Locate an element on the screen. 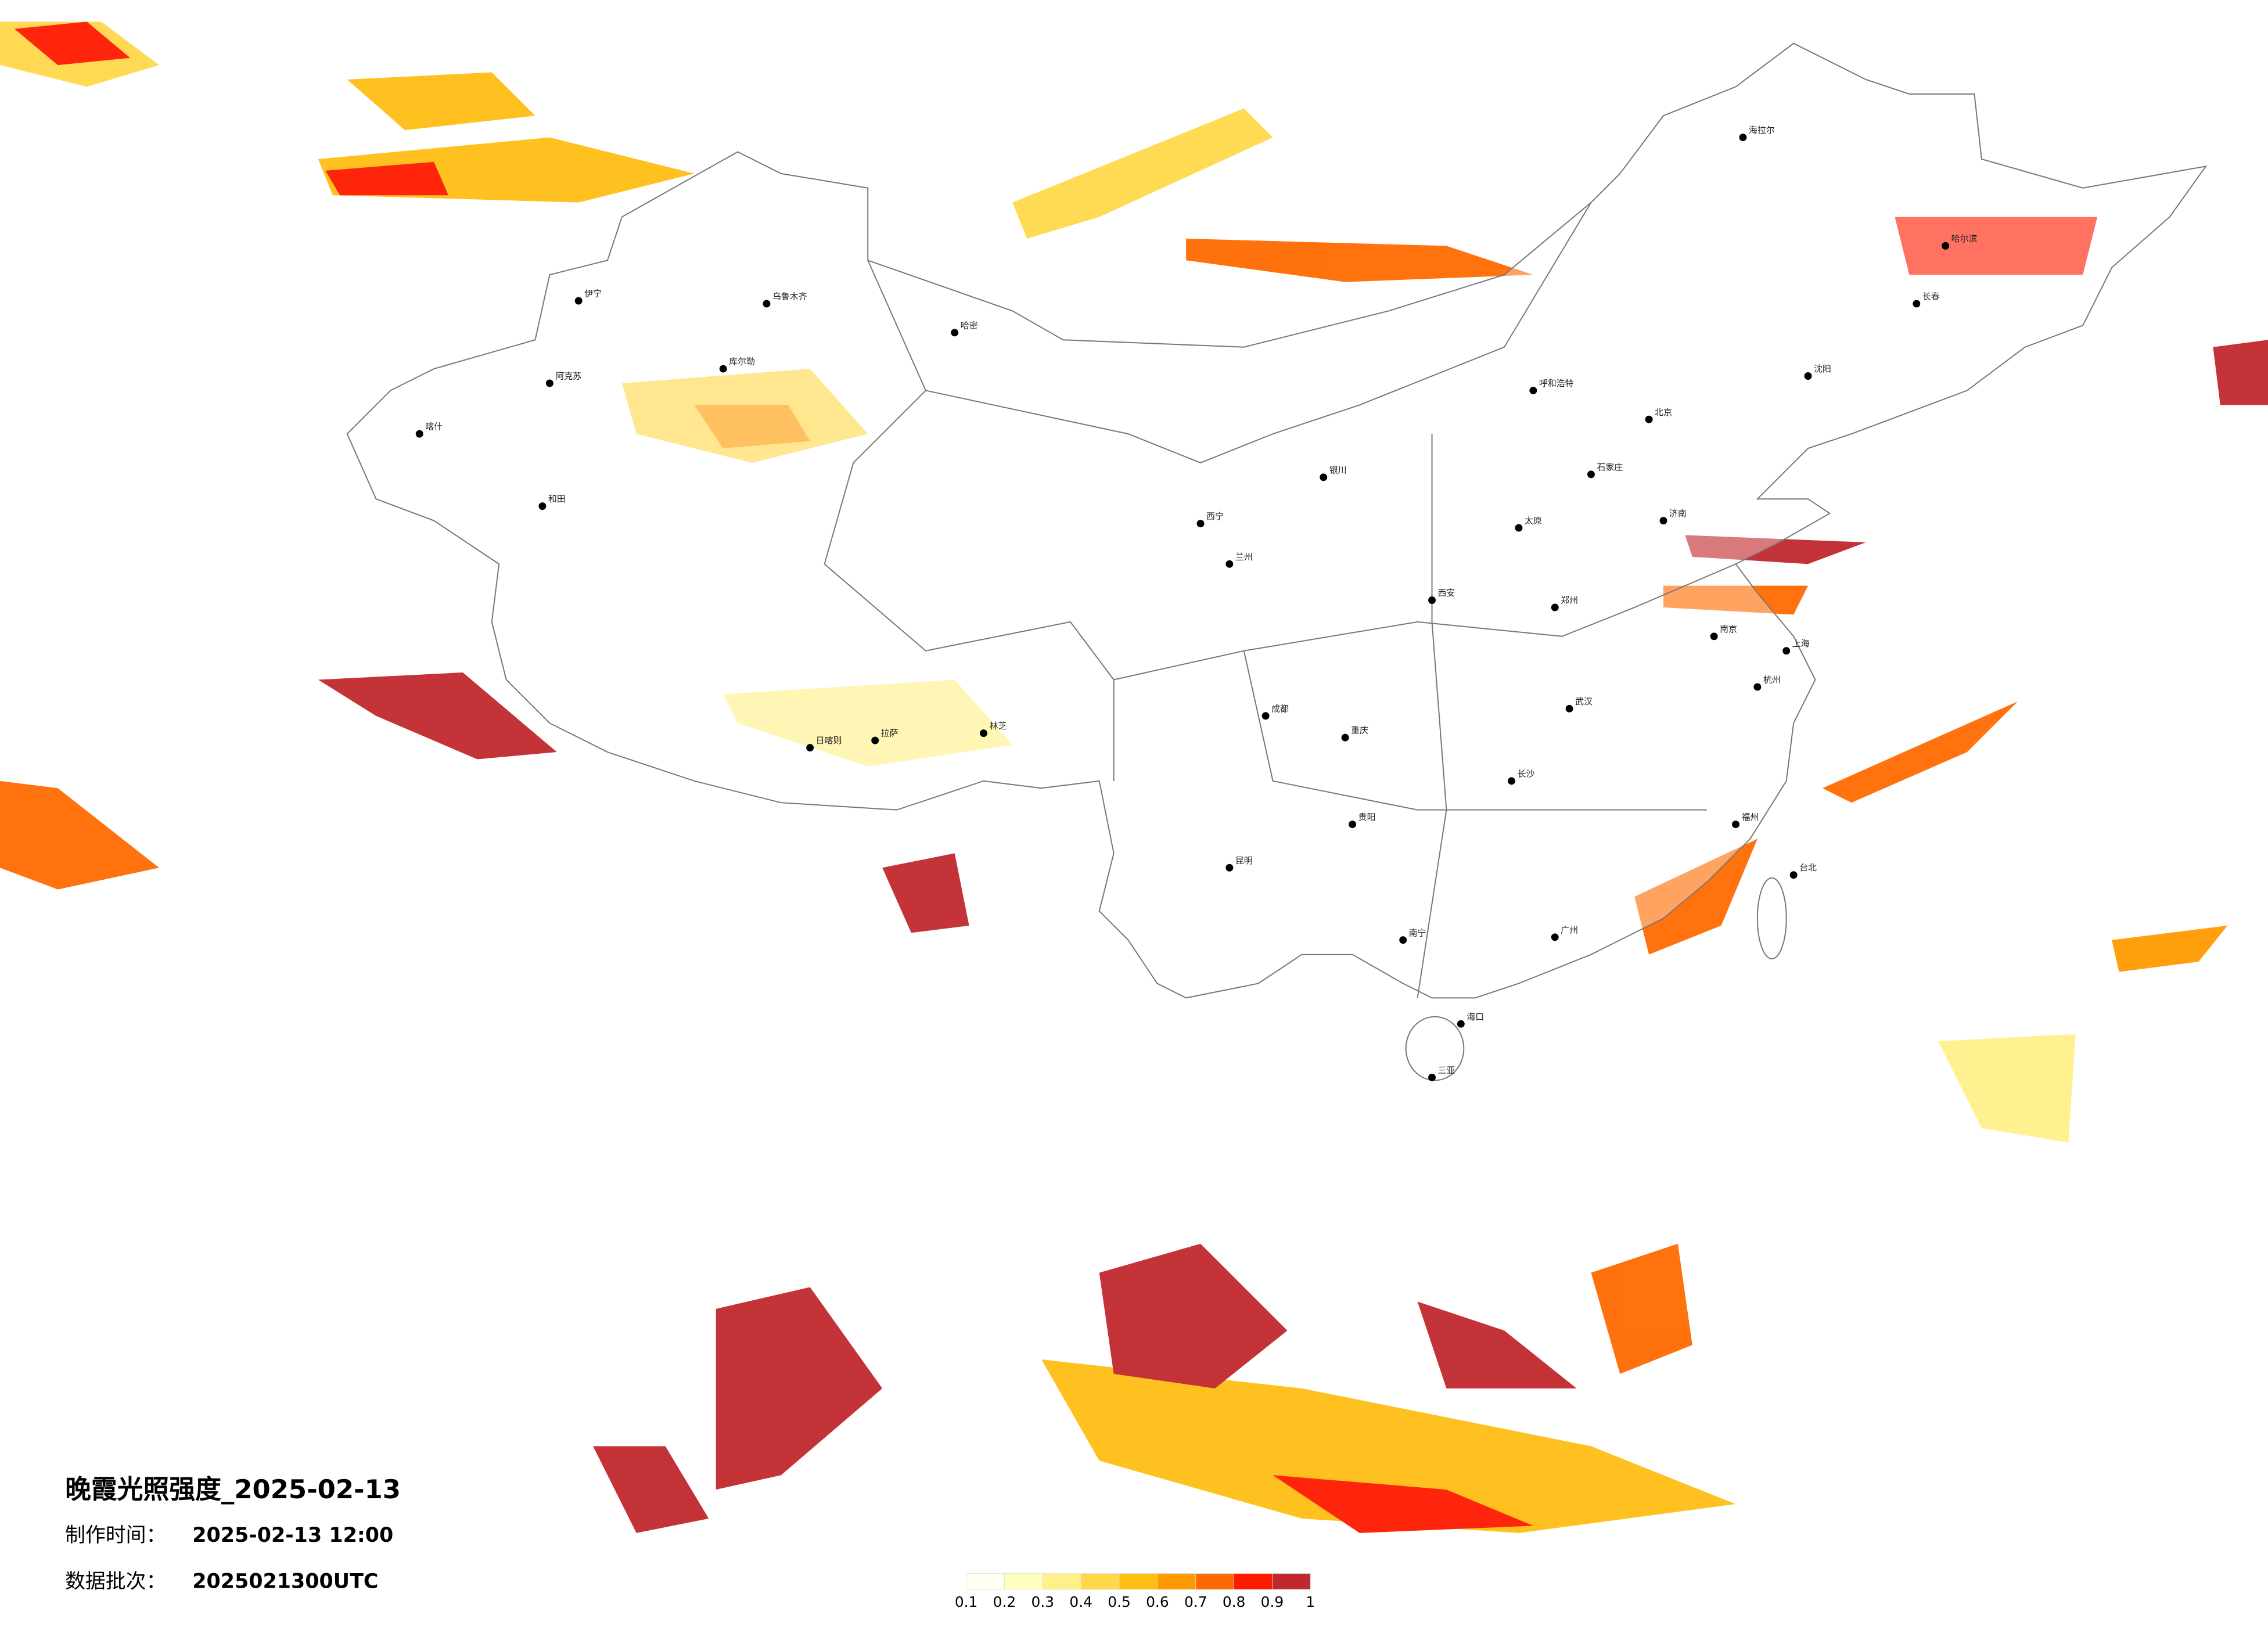 This screenshot has width=2268, height=1626. colorbar-tick-label: 0.5 is located at coordinates (1119, 1601).